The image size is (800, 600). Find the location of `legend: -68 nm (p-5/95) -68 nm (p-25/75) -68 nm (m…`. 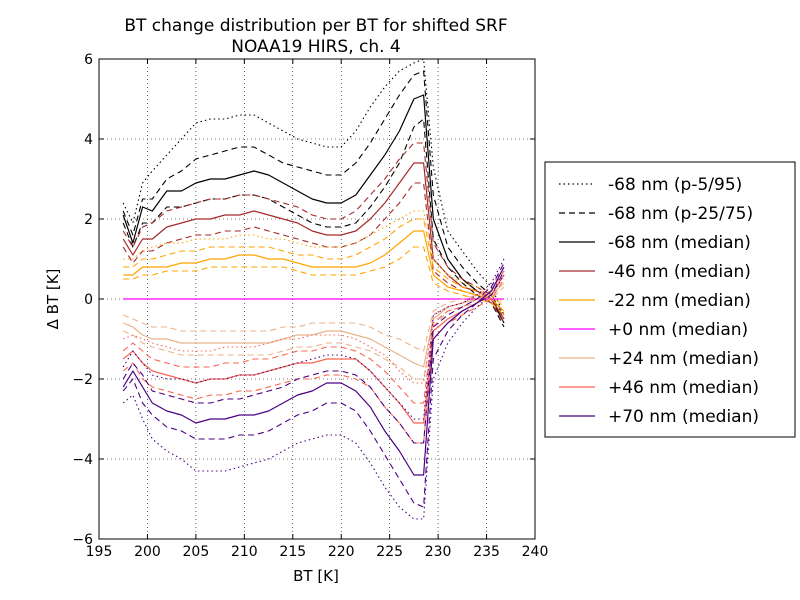

legend: -68 nm (p-5/95) -68 nm (p-25/75) -68 nm (m… is located at coordinates (670, 299).